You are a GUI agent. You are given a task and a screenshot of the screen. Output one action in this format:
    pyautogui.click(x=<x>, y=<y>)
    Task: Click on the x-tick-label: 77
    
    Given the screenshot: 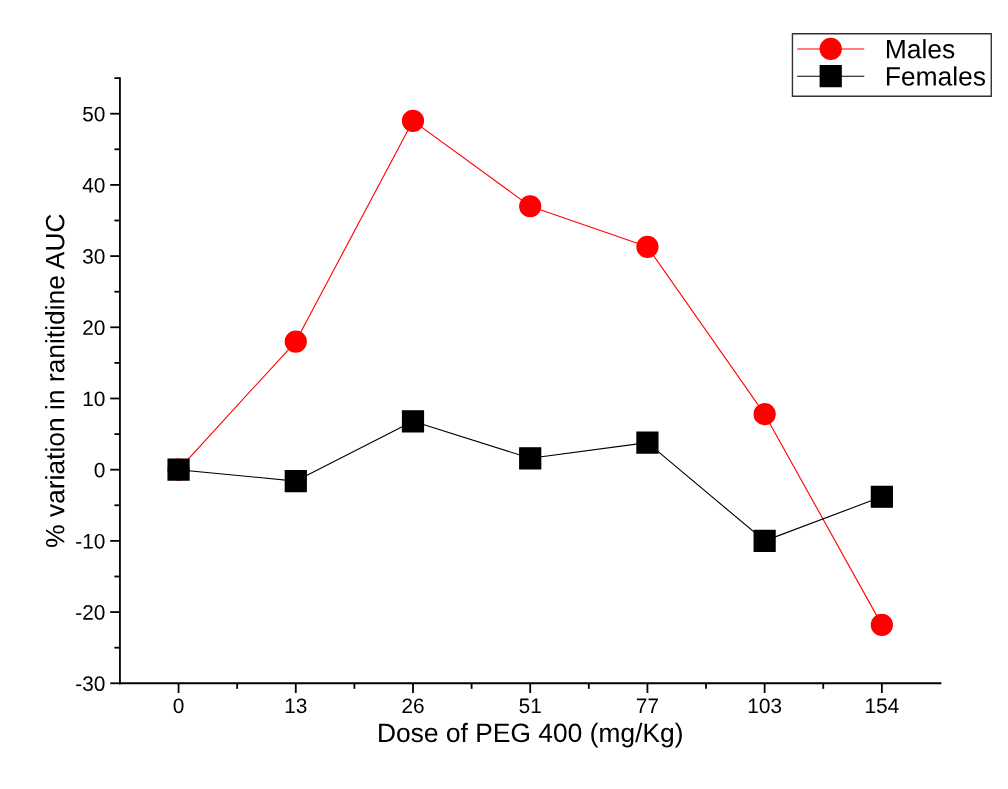 What is the action you would take?
    pyautogui.click(x=647, y=705)
    